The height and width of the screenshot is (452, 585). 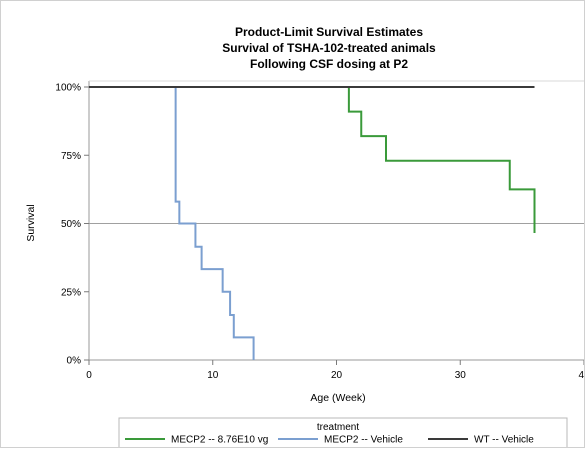 I want to click on x-tick-label: 20, so click(x=337, y=375).